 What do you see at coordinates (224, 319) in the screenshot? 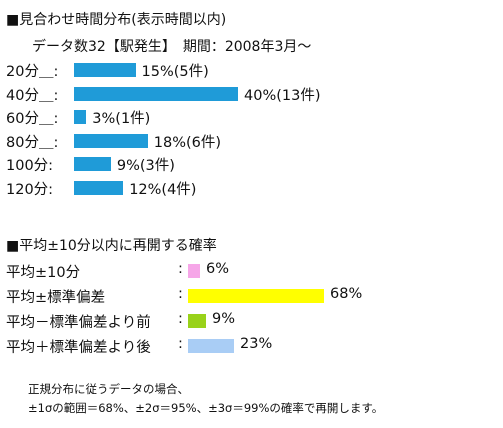
I see `value-label: 9%` at bounding box center [224, 319].